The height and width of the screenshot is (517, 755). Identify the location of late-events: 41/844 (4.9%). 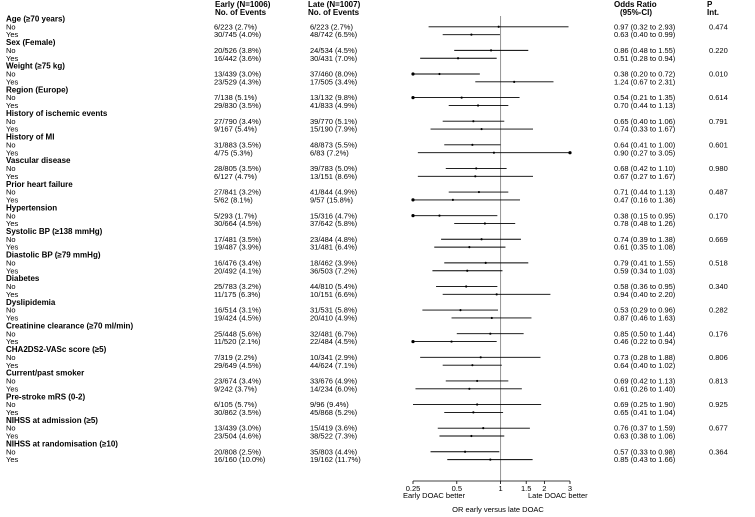
(334, 192).